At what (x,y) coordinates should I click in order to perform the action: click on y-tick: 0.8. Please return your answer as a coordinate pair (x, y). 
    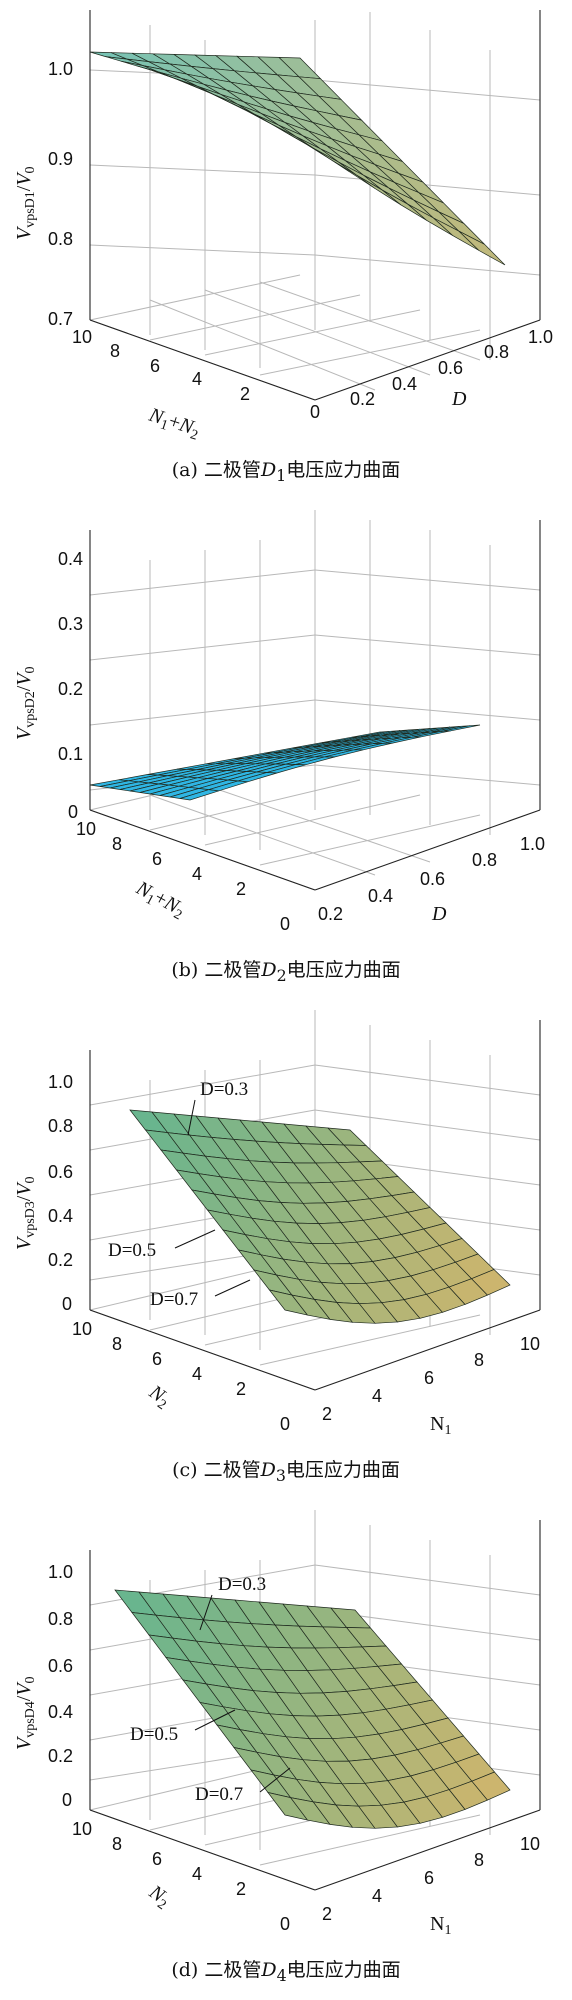
    Looking at the image, I should click on (496, 352).